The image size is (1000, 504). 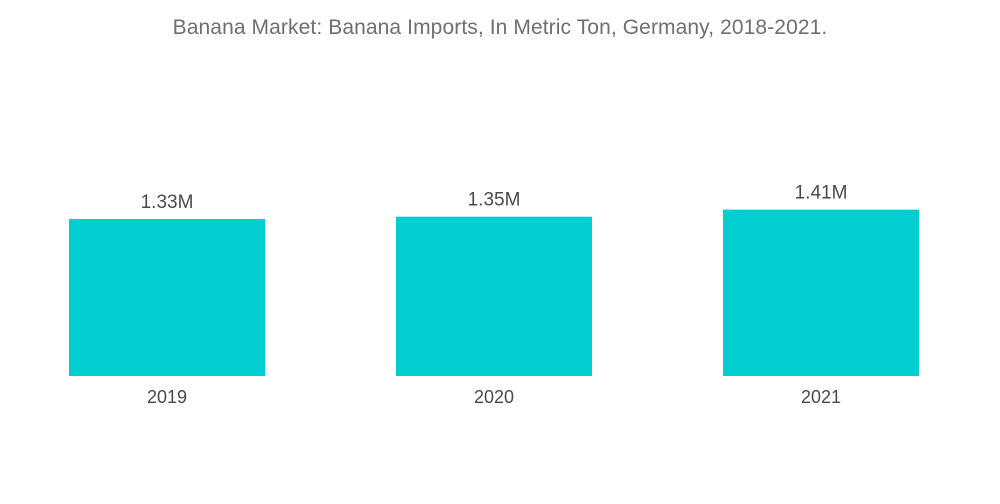 I want to click on bar-2019, so click(x=167, y=297).